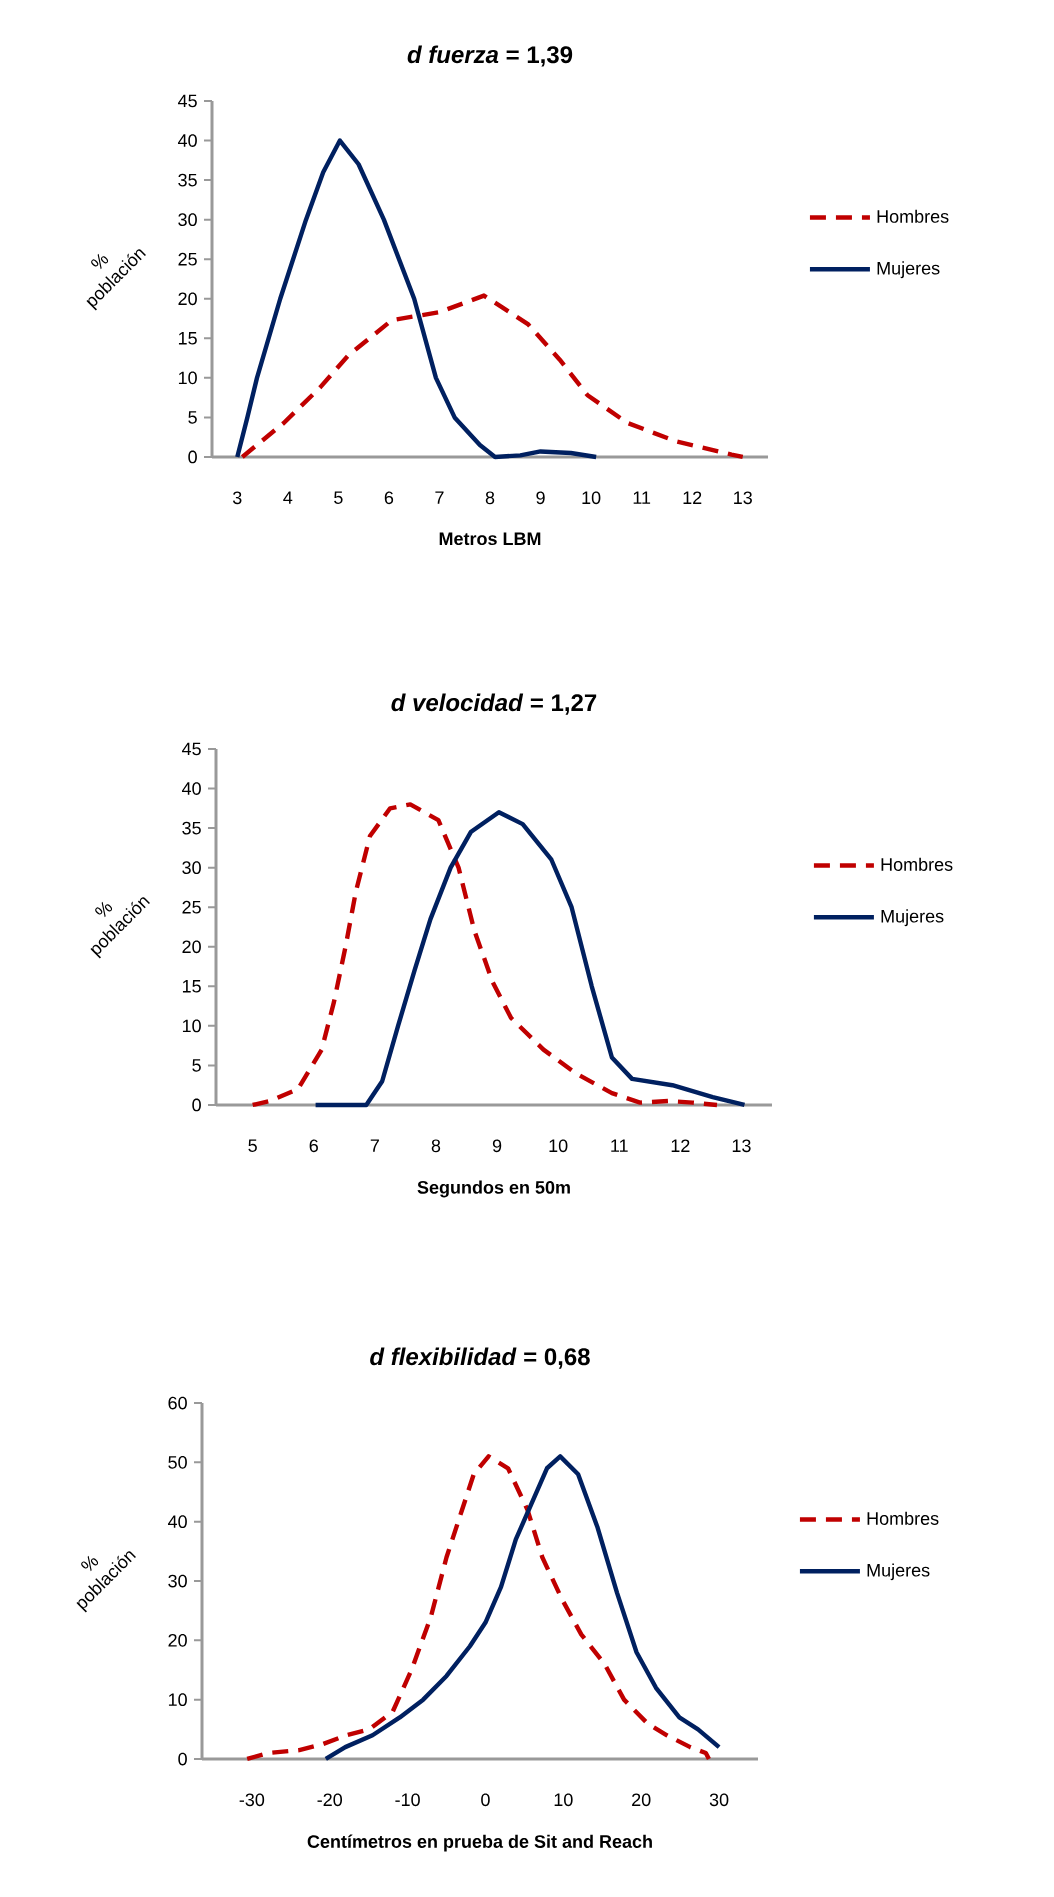  Describe the element at coordinates (407, 1800) in the screenshot. I see `x-tick-label: -10` at that location.